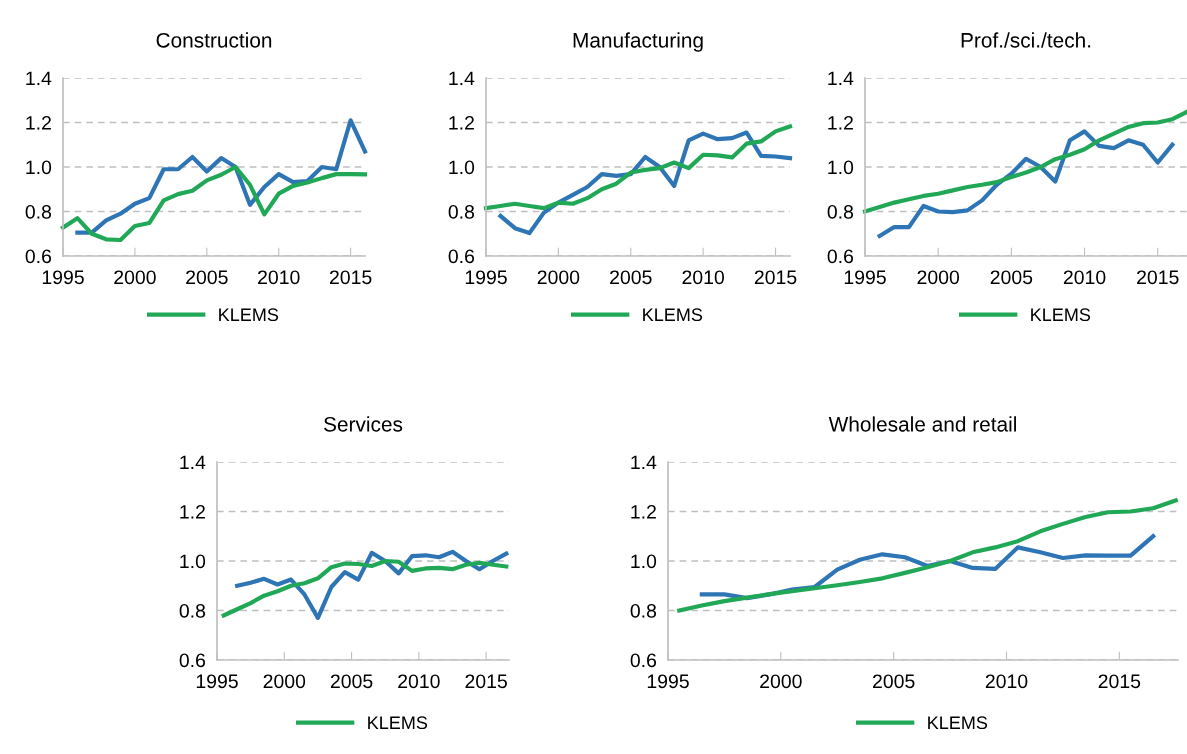 The width and height of the screenshot is (1187, 754). I want to click on chart-title: Construction, so click(214, 40).